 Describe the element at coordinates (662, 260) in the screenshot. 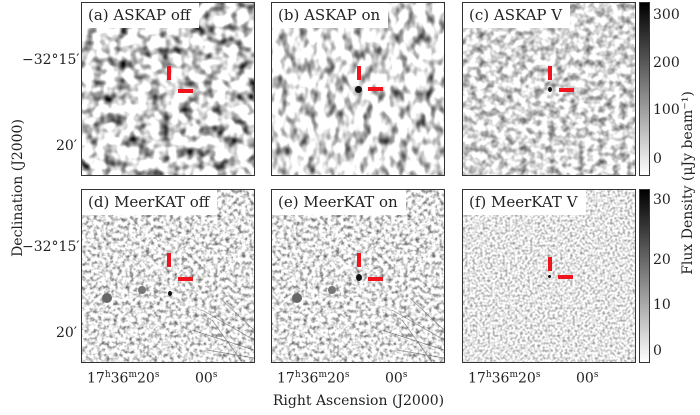

I see `colorbar-tick: 20` at that location.